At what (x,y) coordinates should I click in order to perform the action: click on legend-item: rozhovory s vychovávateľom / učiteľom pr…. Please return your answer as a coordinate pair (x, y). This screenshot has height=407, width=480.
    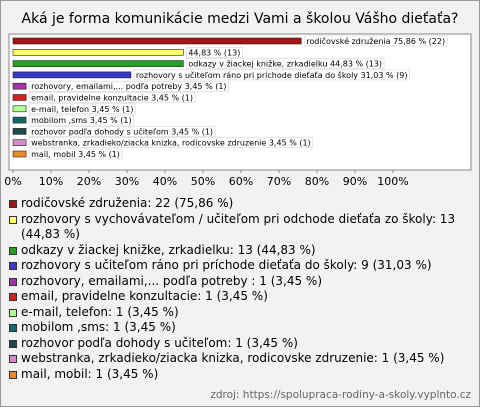
    Looking at the image, I should click on (240, 227).